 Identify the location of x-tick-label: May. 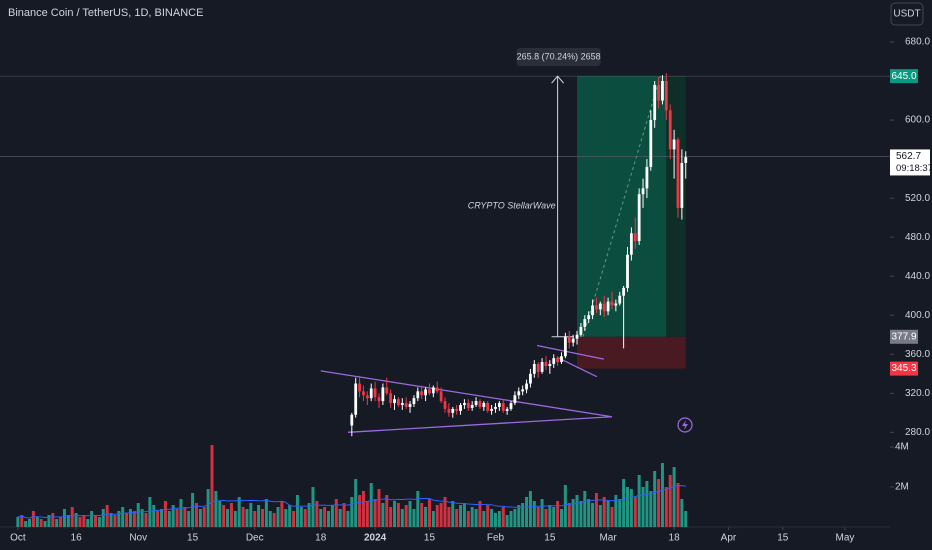
(845, 538).